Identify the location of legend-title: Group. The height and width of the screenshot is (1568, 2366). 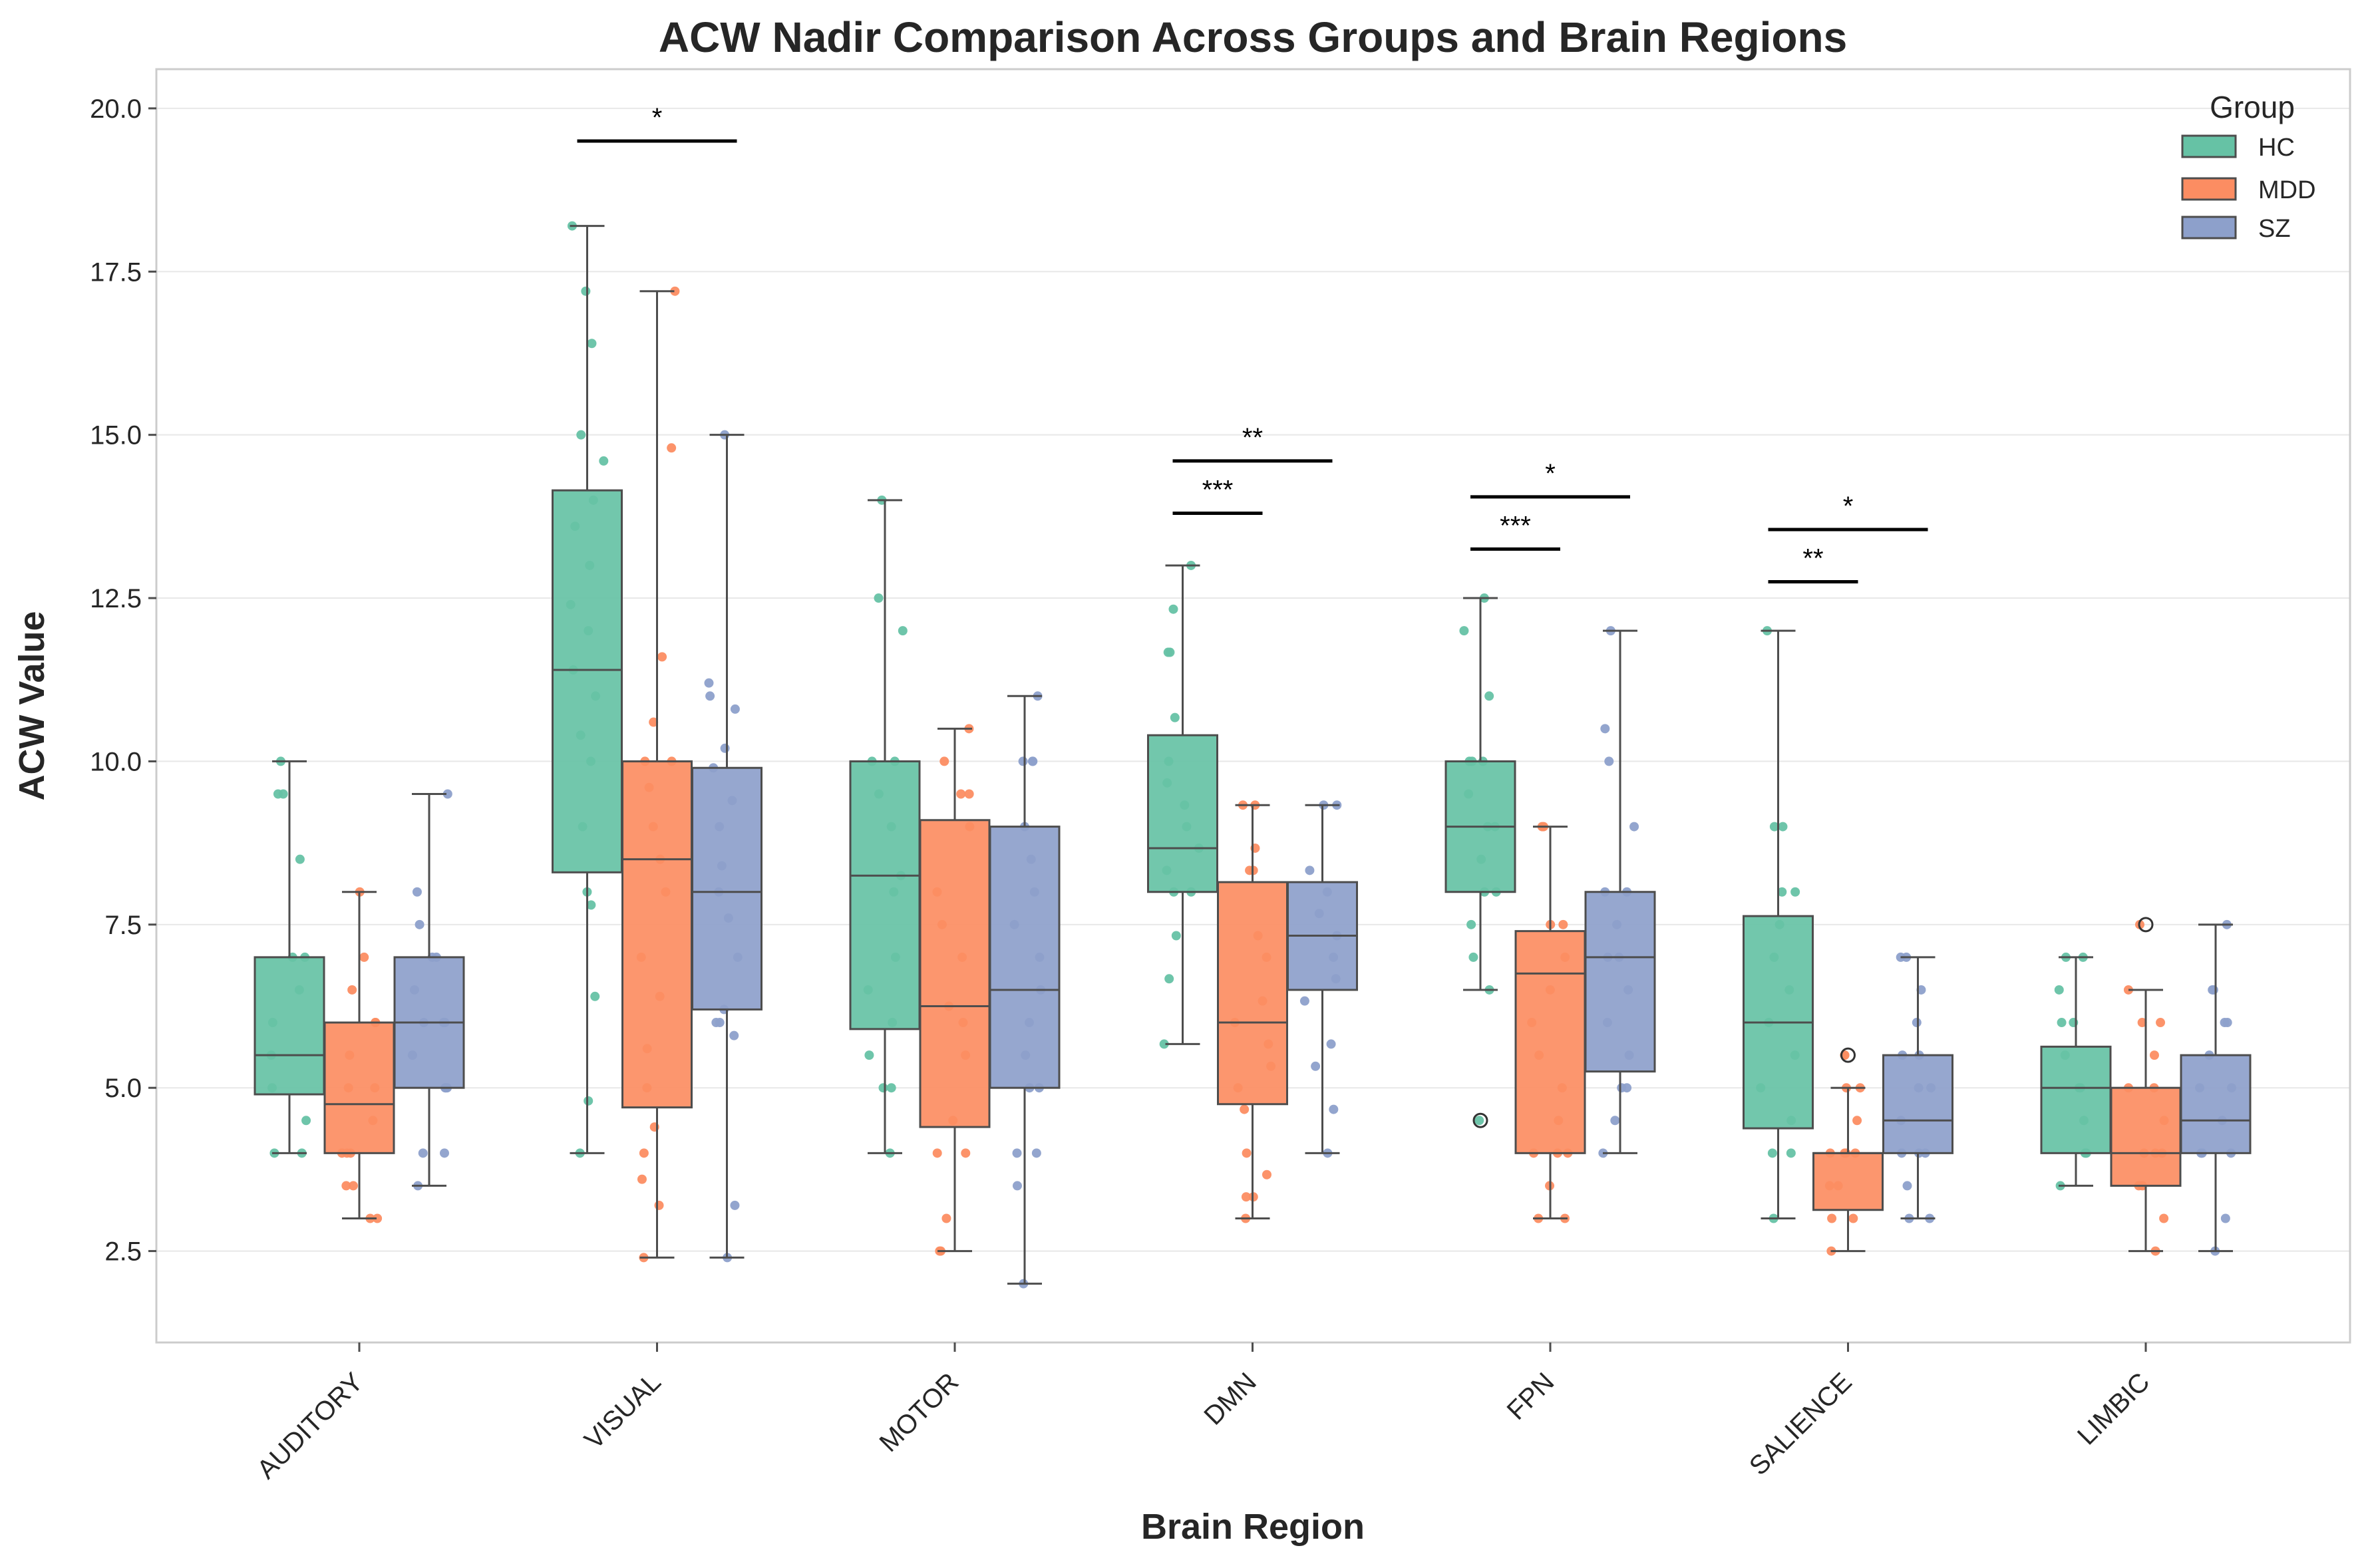
(2252, 107).